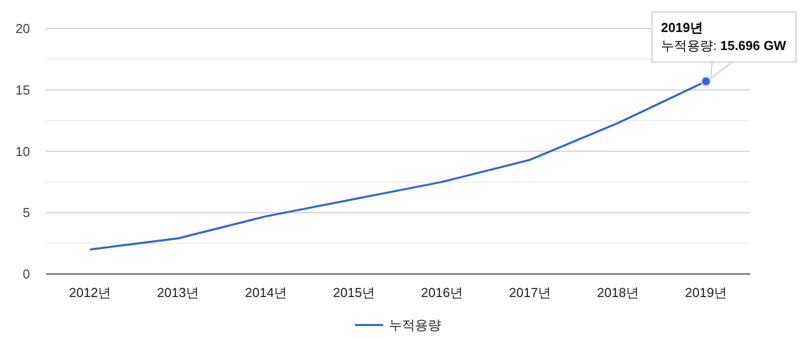  I want to click on y-tick-label: 15, so click(23, 90).